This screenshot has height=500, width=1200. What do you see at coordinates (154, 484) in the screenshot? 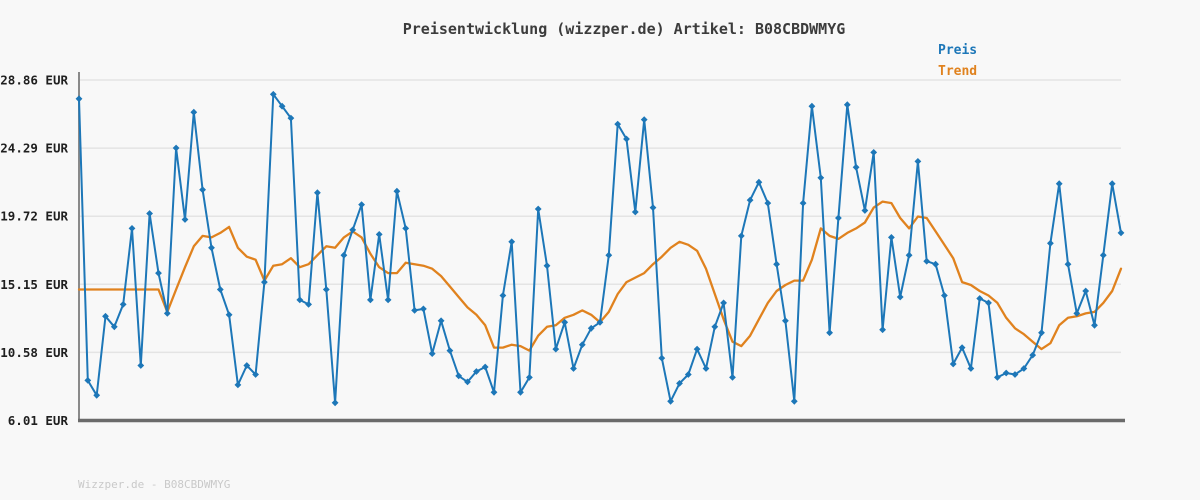
I see `watermark-text: Wizzper.de - B08CBDWMYG` at bounding box center [154, 484].